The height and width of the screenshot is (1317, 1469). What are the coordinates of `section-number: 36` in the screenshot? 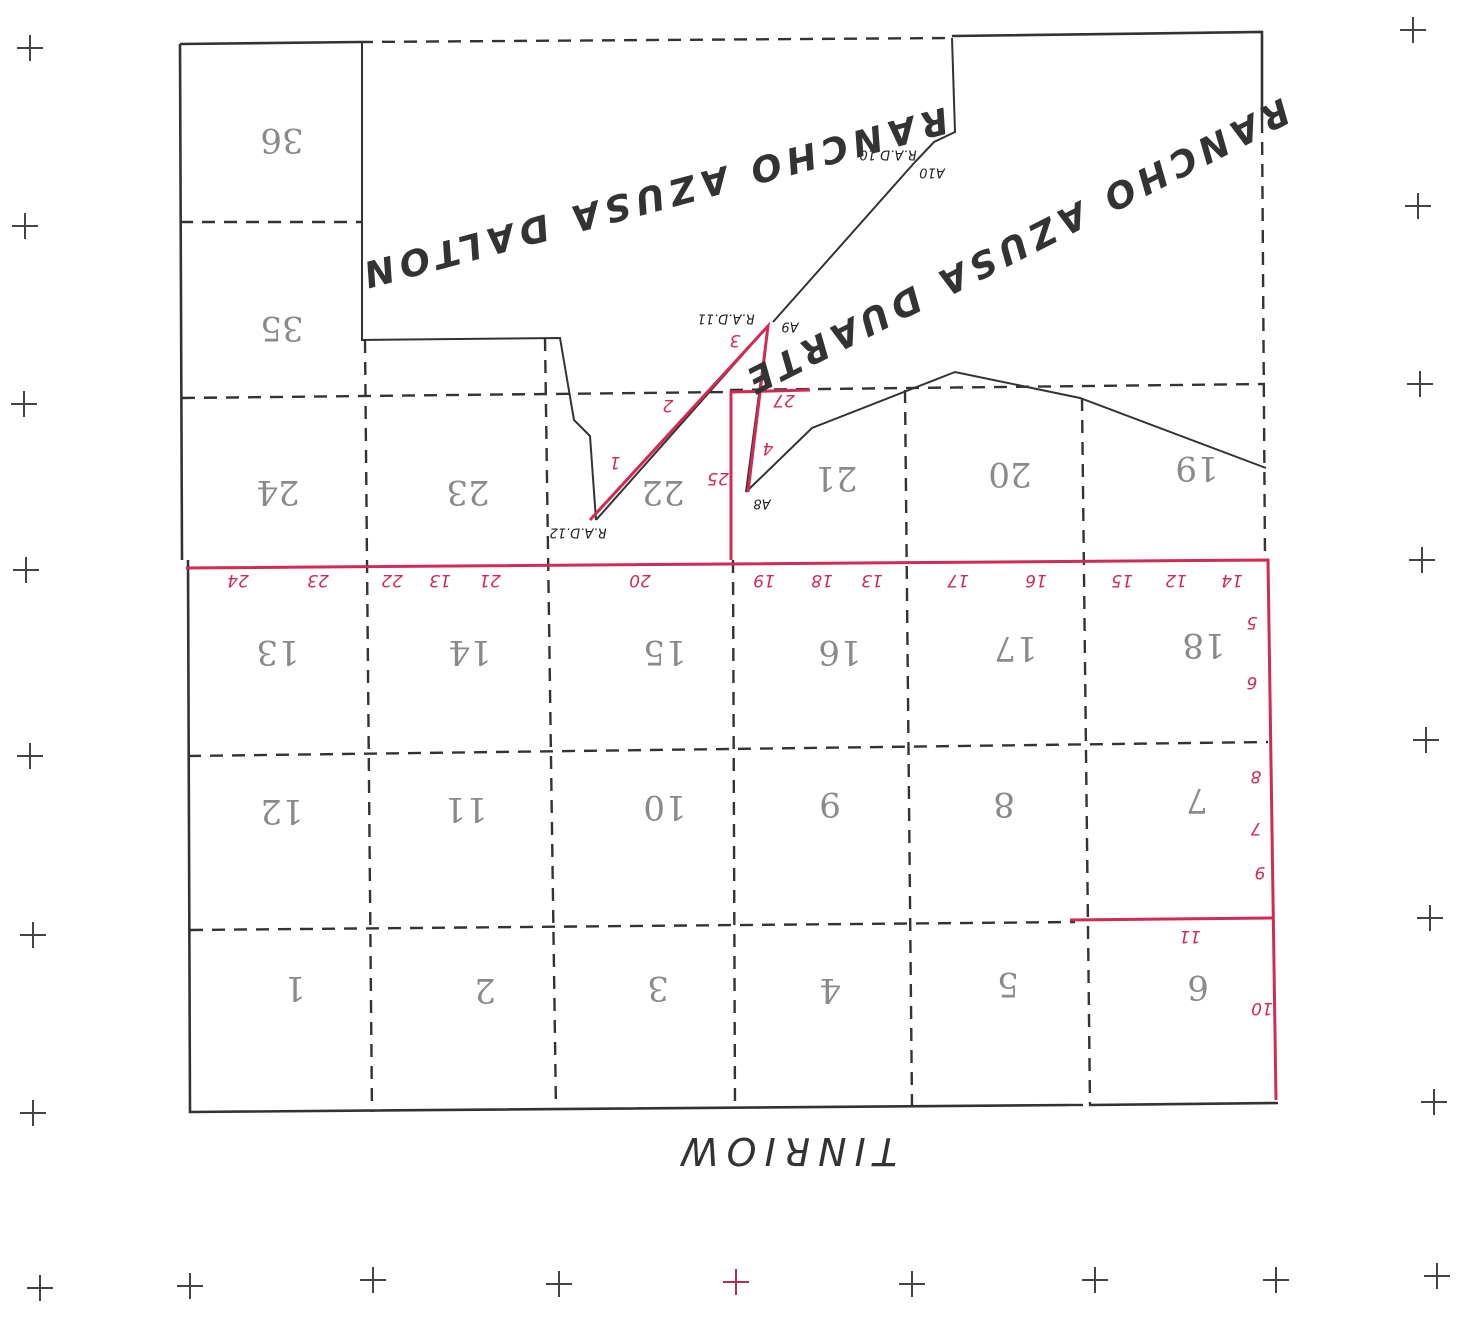 It's located at (281, 140).